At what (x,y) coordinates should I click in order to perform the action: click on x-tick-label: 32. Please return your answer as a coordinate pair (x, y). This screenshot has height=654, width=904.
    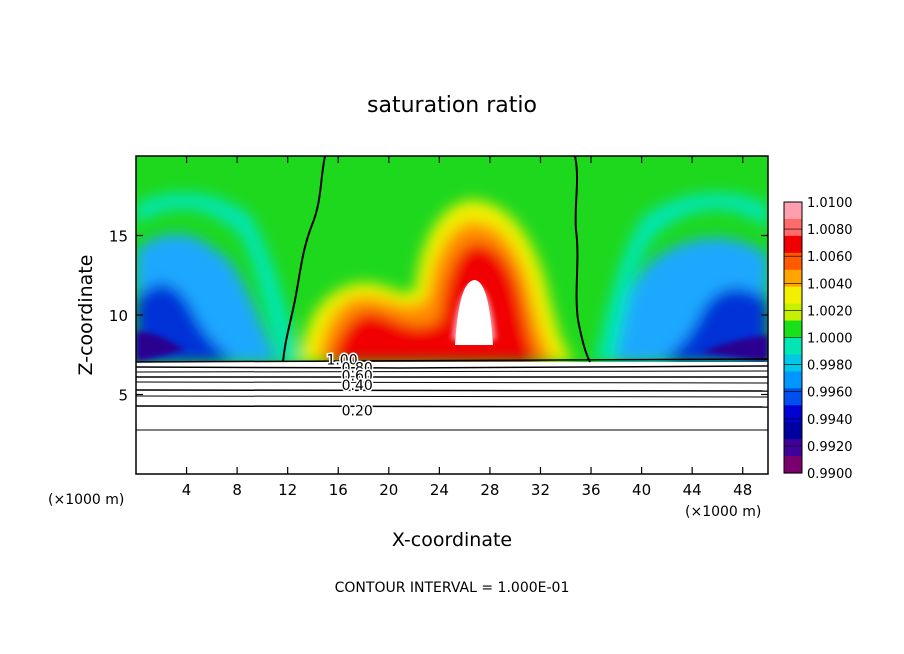
    Looking at the image, I should click on (540, 490).